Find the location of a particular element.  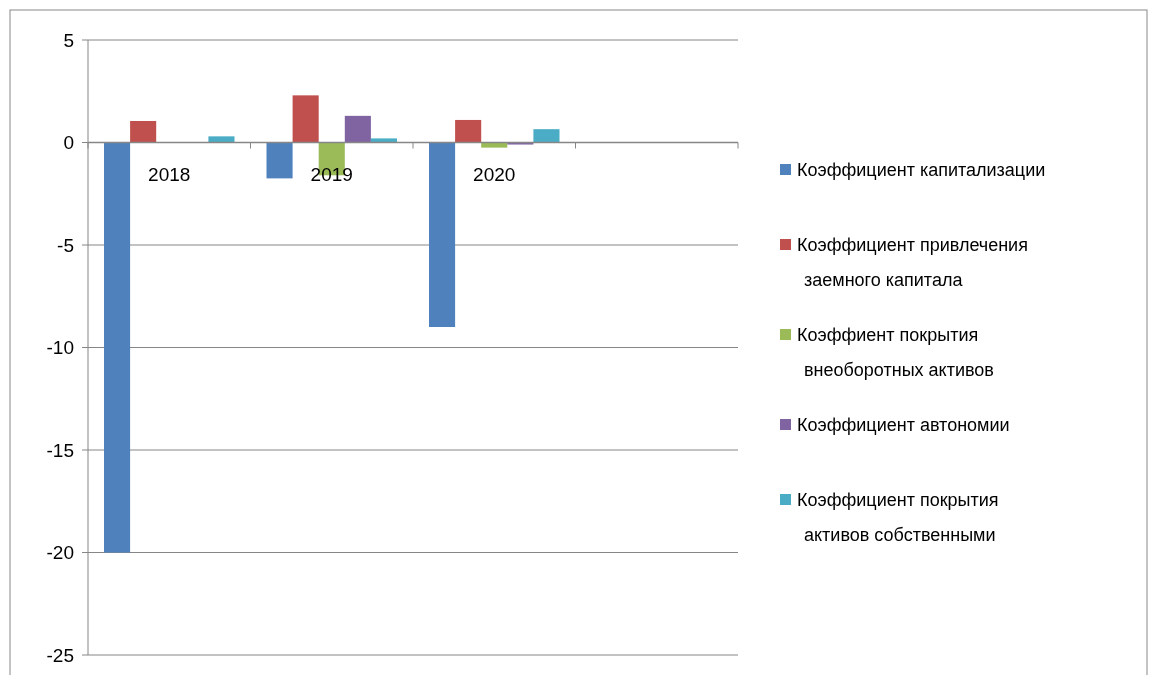

y-tick-label: -20 is located at coordinates (60, 553).